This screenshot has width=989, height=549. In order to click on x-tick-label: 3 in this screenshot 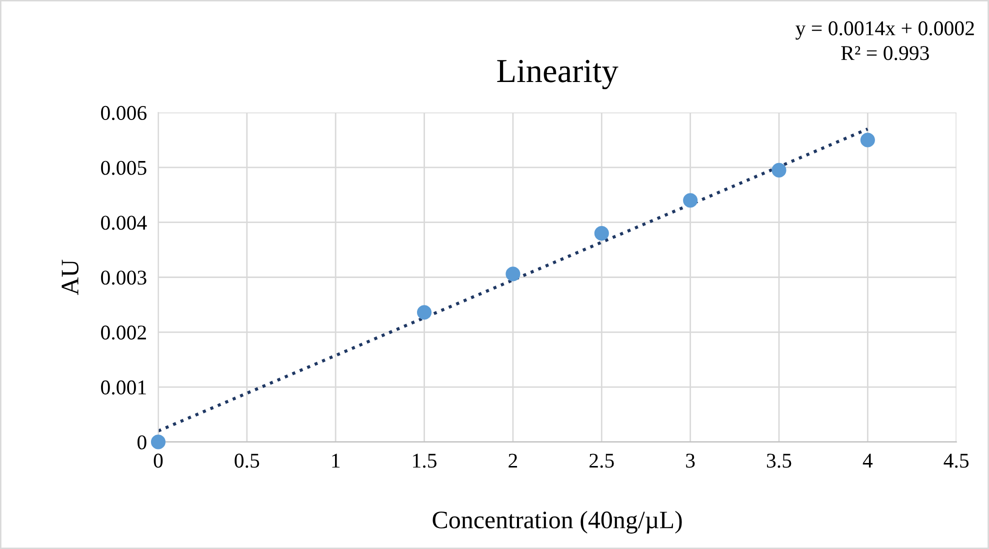, I will do `click(690, 461)`.